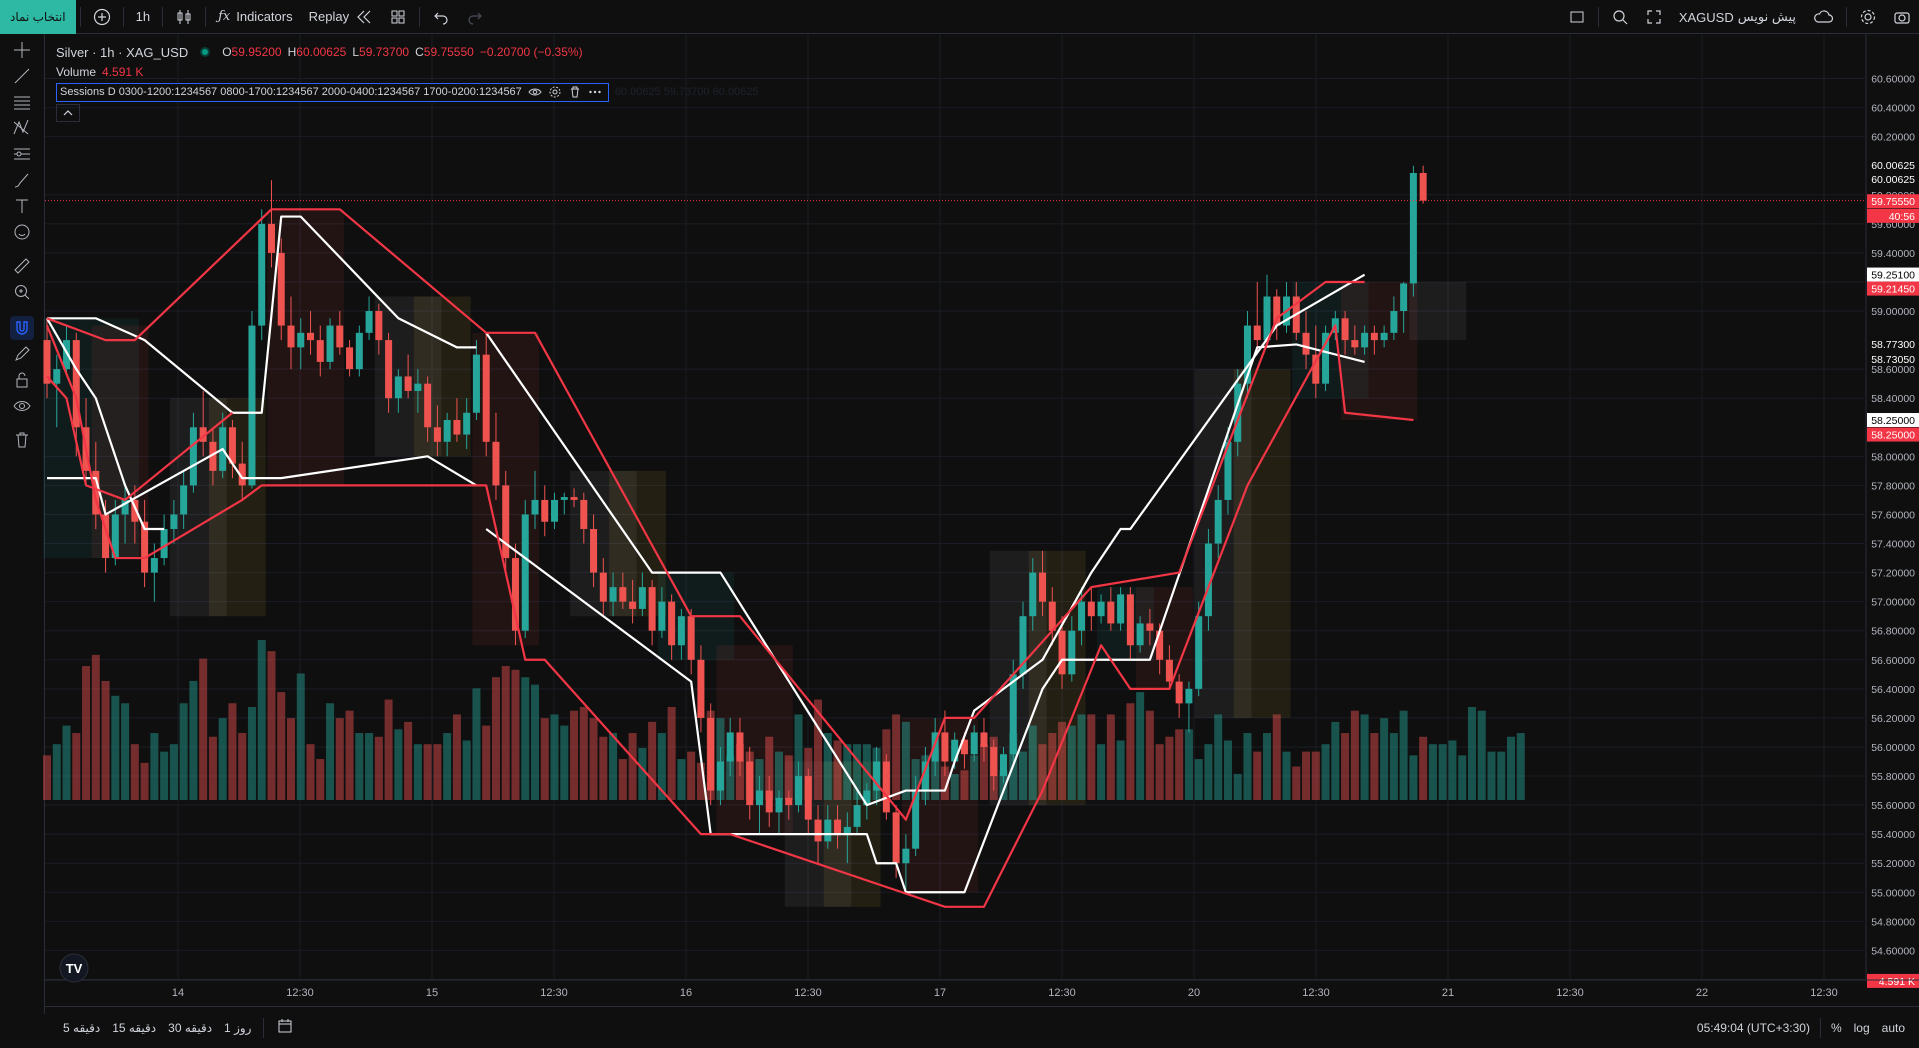 This screenshot has width=1919, height=1048. Describe the element at coordinates (74, 968) in the screenshot. I see `tradingview-logo: TV` at that location.